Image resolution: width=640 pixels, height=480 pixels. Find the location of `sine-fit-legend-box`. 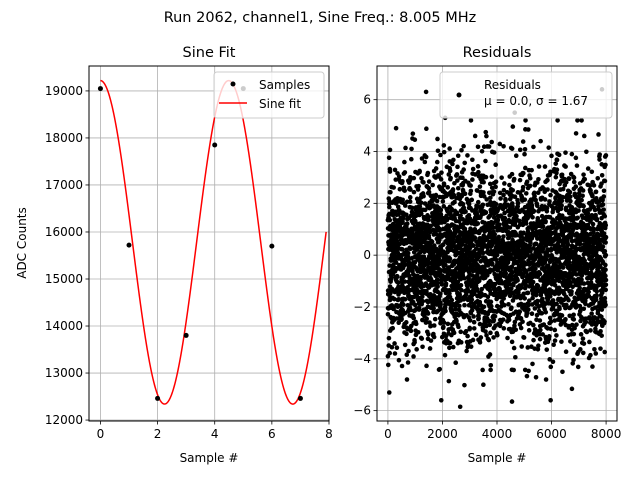

sine-fit-legend-box is located at coordinates (269, 95).